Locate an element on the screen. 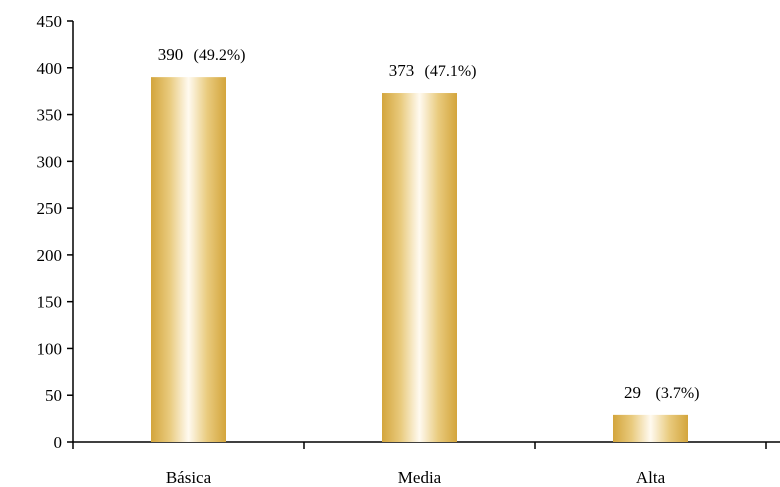  x-axis: Básica Media Alta is located at coordinates (426, 464).